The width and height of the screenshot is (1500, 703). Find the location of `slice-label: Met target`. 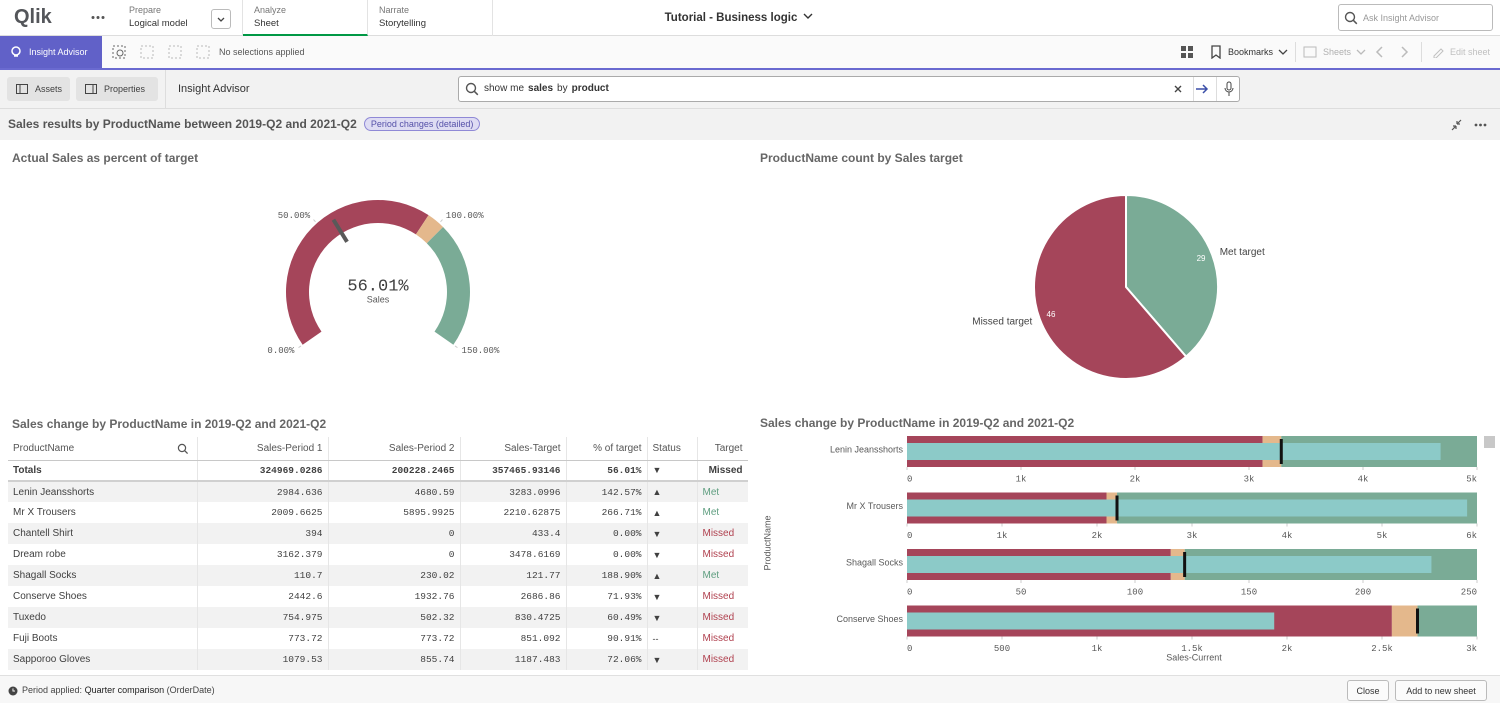

slice-label: Met target is located at coordinates (1242, 252).